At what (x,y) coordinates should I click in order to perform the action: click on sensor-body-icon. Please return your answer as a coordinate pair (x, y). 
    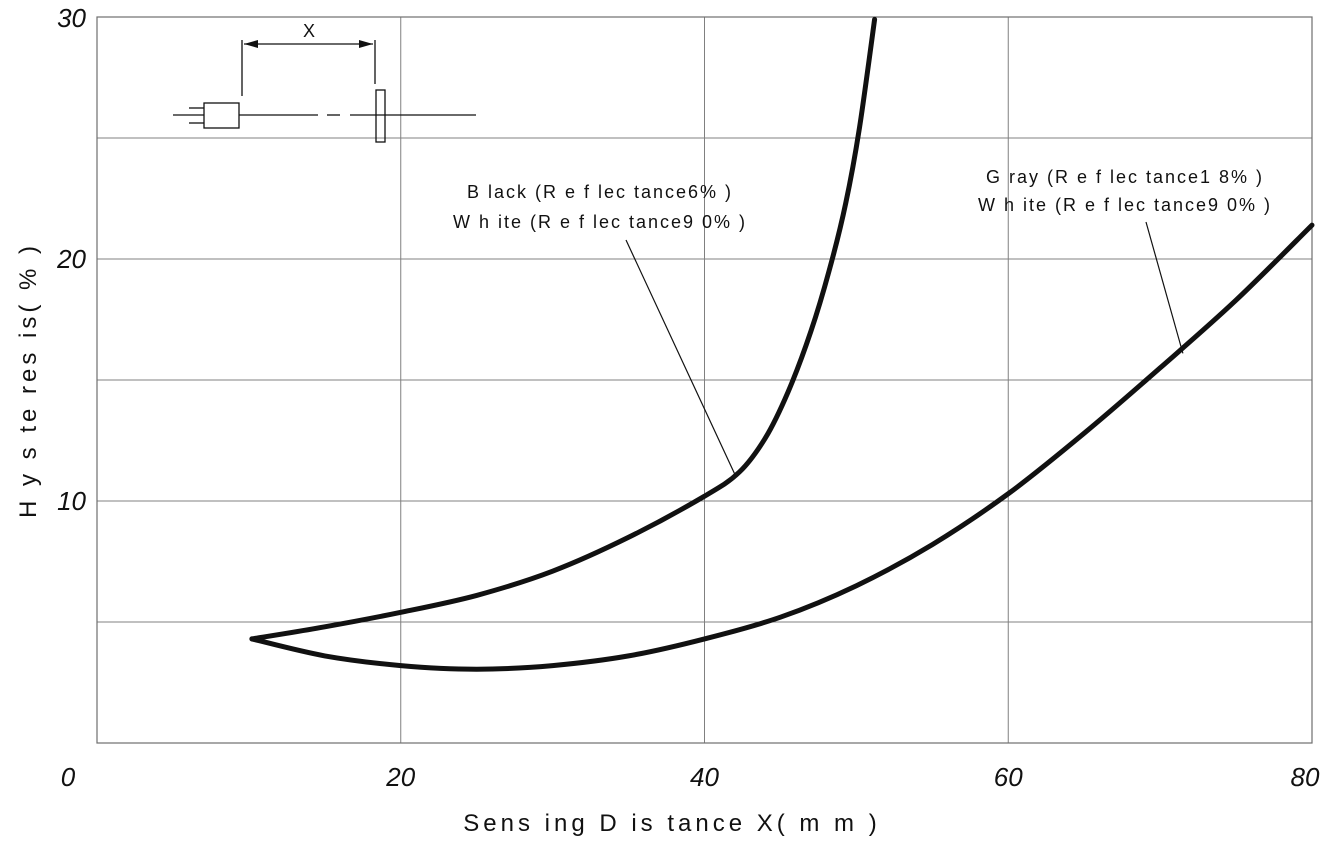
    Looking at the image, I should click on (221, 115).